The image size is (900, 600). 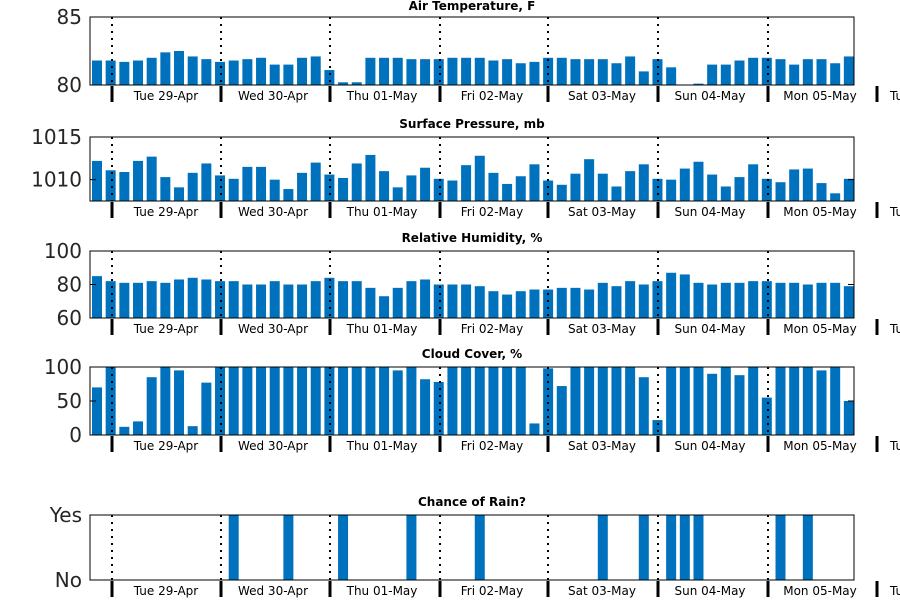 I want to click on y-tick-label: 100, so click(x=63, y=251).